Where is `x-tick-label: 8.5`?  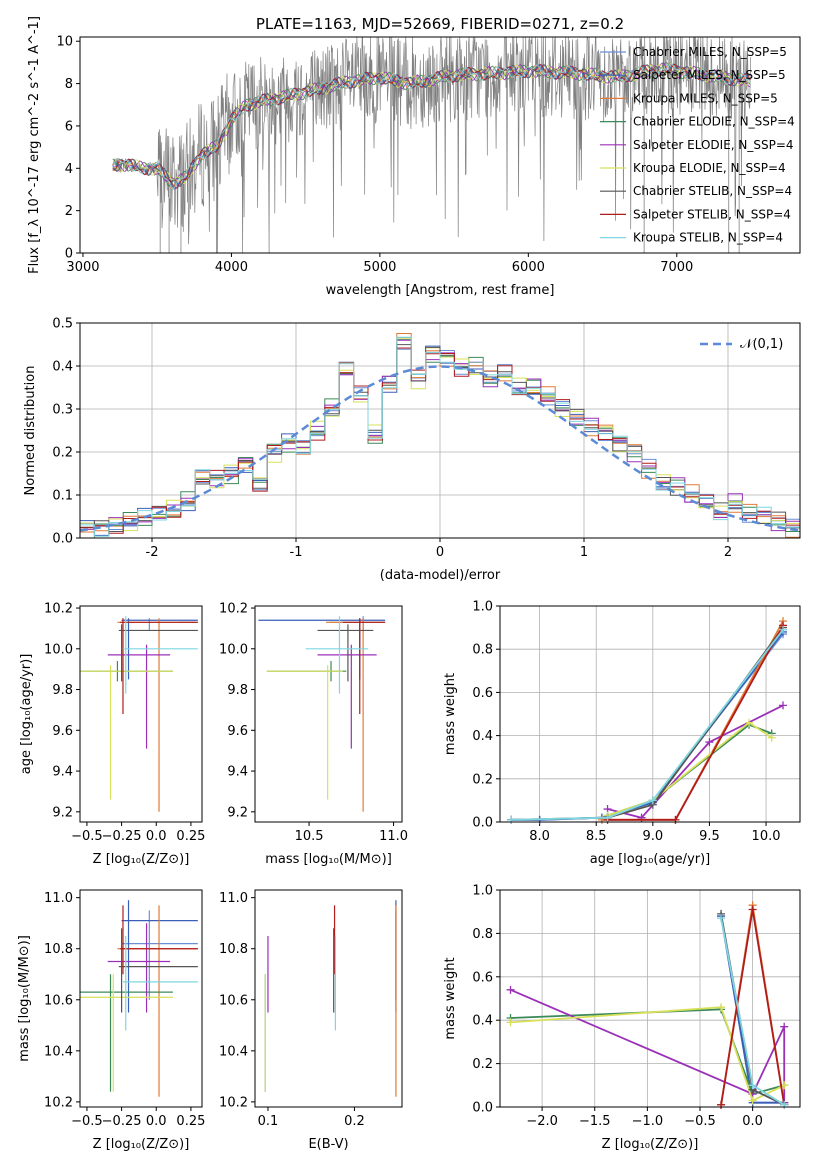 x-tick-label: 8.5 is located at coordinates (596, 836).